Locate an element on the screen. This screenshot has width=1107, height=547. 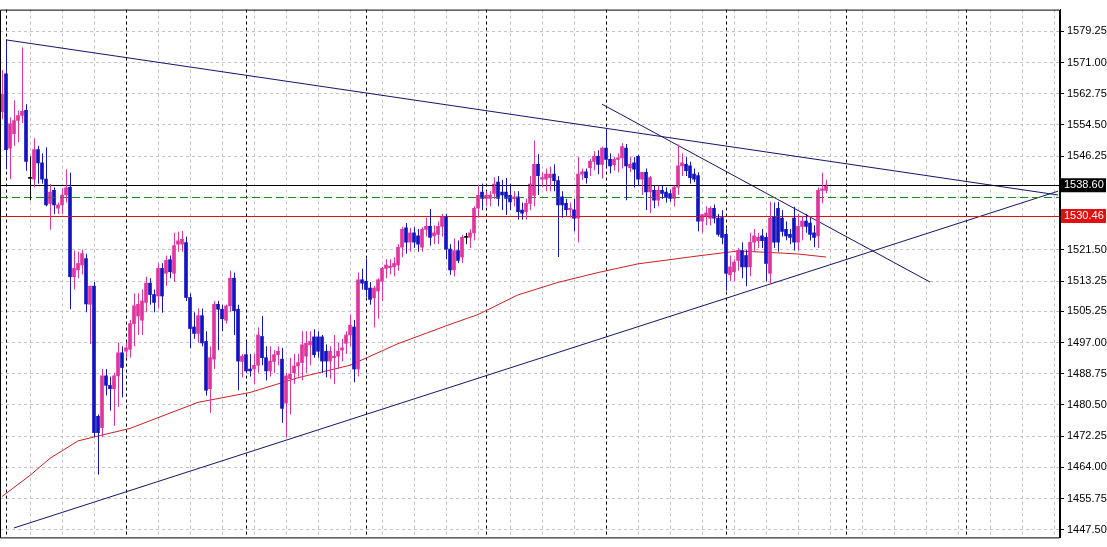
y-tick-label: 1546.25 is located at coordinates (1087, 155).